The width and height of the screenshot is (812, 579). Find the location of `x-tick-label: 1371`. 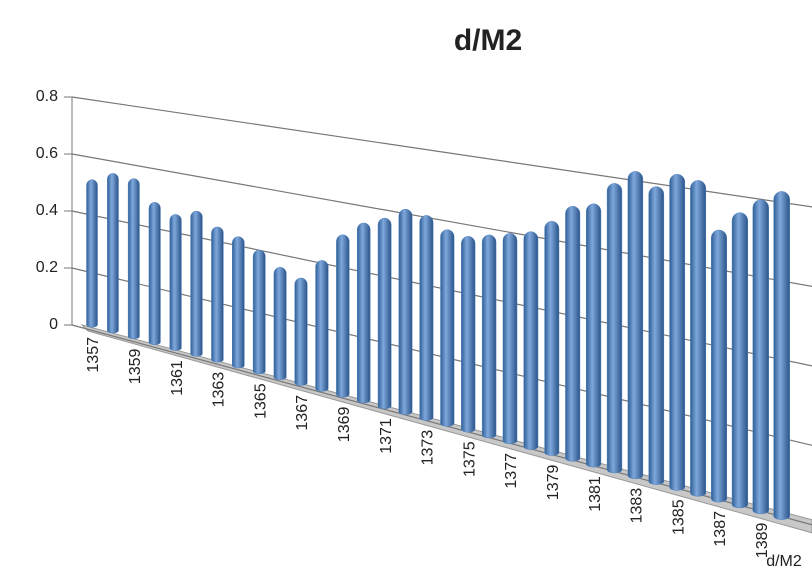

x-tick-label: 1371 is located at coordinates (386, 436).